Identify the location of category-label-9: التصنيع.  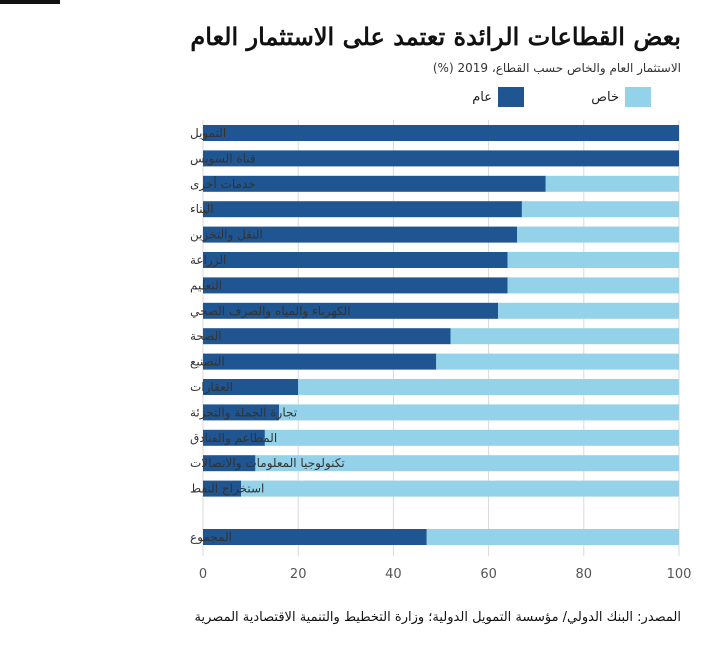
(207, 362).